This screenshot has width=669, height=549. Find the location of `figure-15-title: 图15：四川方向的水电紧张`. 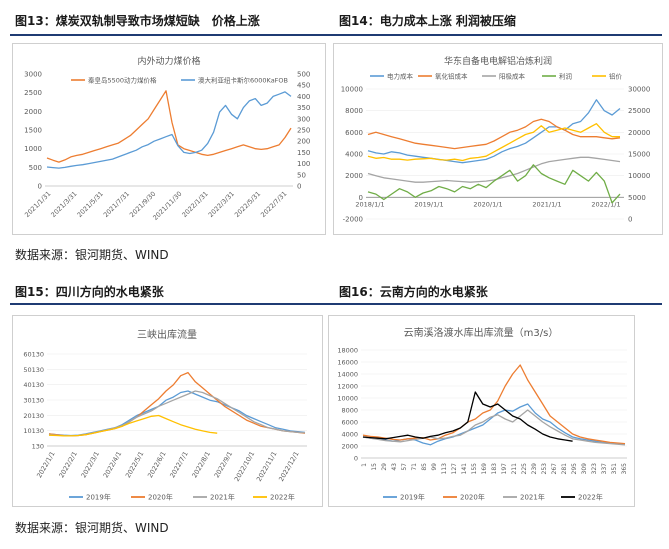

figure-15-title: 图15：四川方向的水电紧张 is located at coordinates (89, 292).